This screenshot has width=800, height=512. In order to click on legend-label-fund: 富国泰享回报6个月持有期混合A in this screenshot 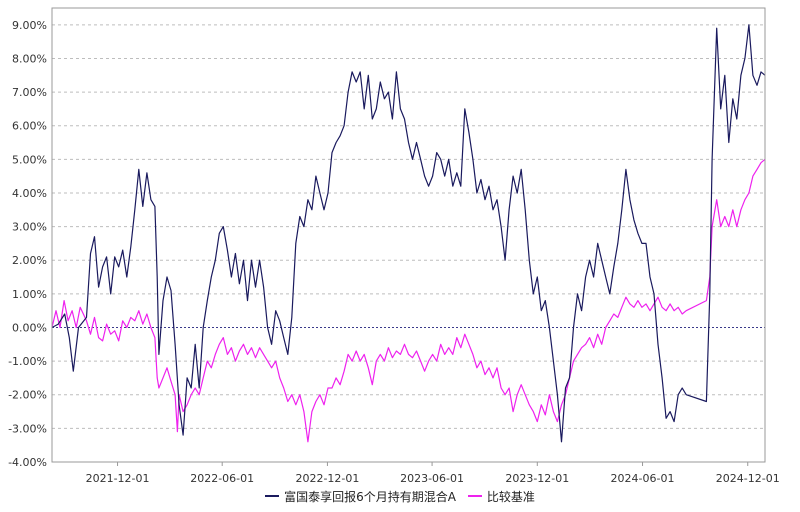, I will do `click(370, 496)`.